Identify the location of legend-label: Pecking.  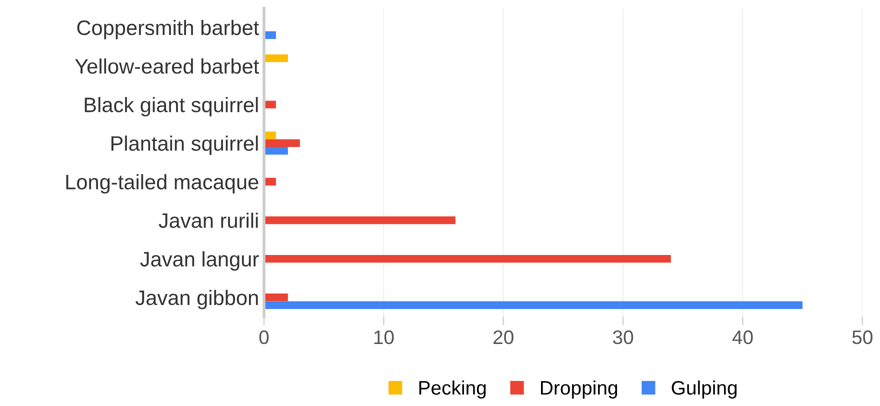
(452, 389).